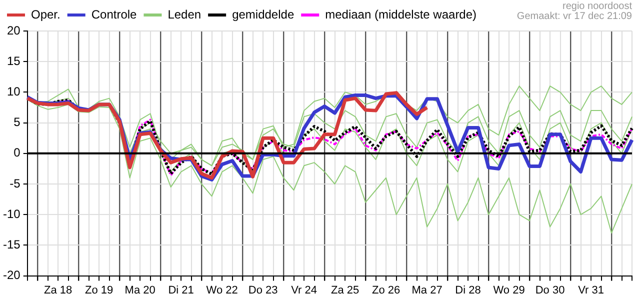 The image size is (635, 300). What do you see at coordinates (12, 245) in the screenshot?
I see `y-tick-label: -15` at bounding box center [12, 245].